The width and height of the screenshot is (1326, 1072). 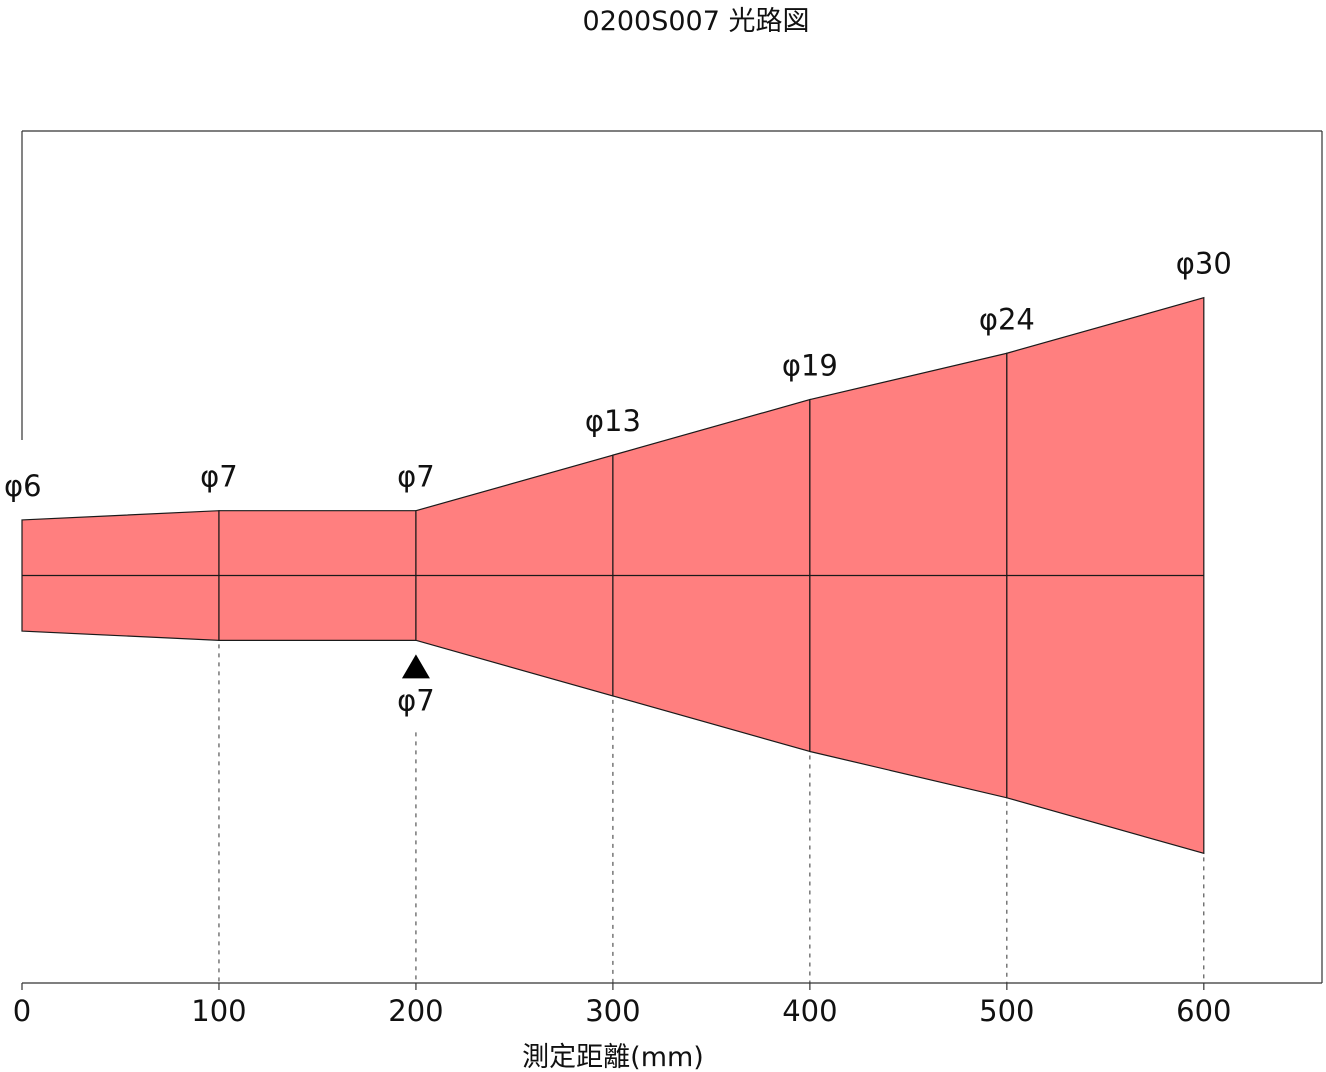 I want to click on focus-marker-icon, so click(x=415, y=666).